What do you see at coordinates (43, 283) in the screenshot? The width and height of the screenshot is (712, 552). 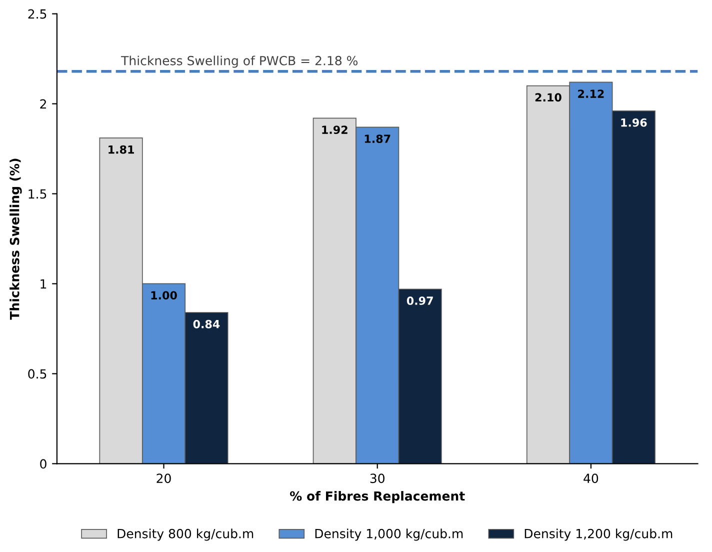 I see `y-tick-label: 1` at bounding box center [43, 283].